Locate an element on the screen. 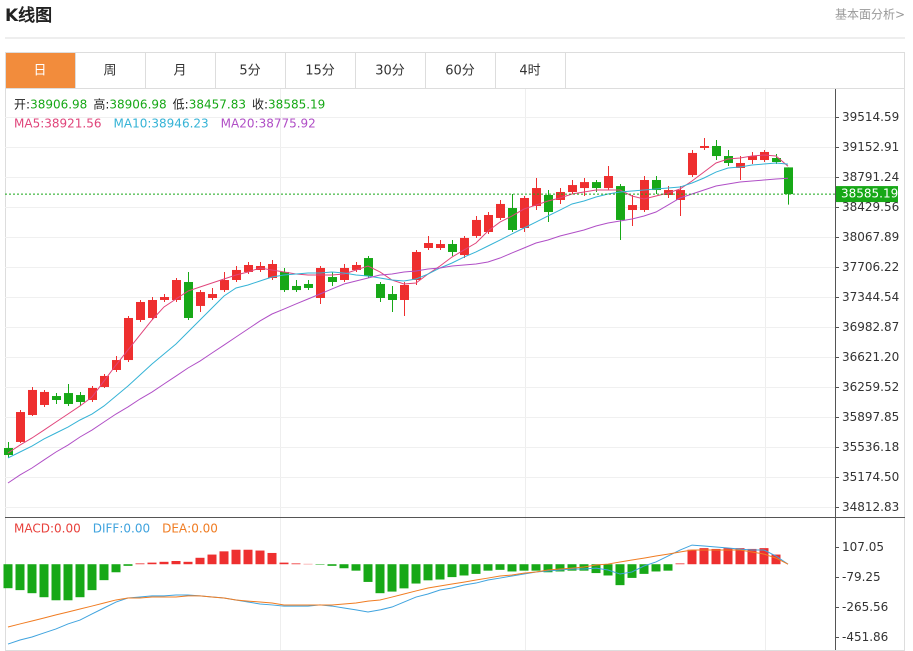  y-tick-label: 35174.50 is located at coordinates (870, 477).